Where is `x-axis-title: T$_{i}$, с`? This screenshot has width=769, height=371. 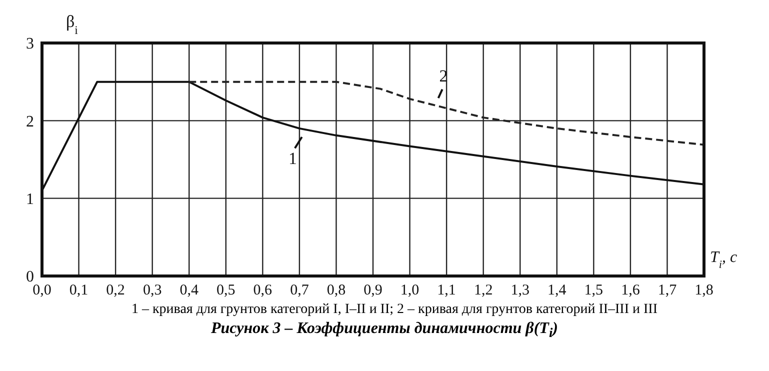
x-axis-title: T$_{i}$, с is located at coordinates (724, 260).